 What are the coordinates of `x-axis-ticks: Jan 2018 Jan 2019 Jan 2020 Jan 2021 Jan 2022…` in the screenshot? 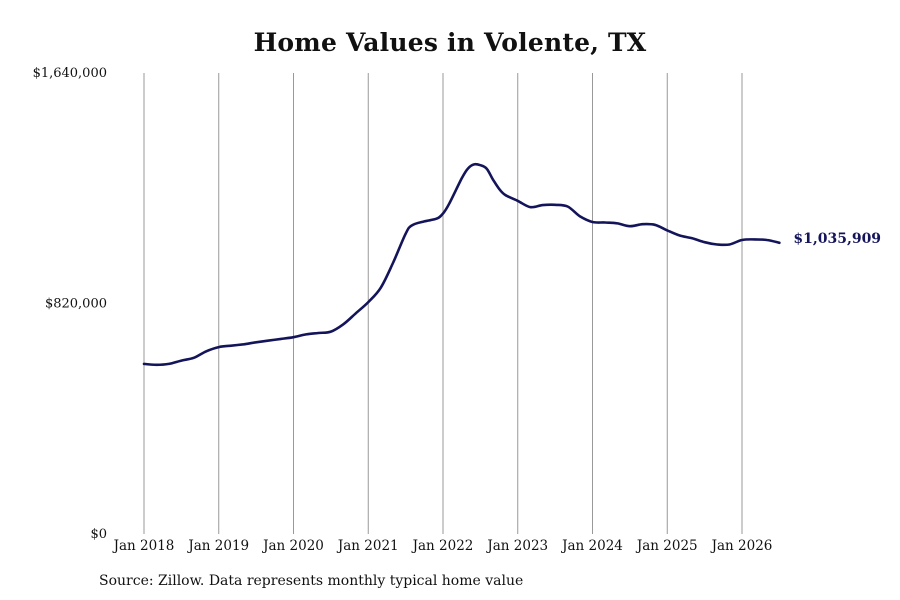 It's located at (442, 546).